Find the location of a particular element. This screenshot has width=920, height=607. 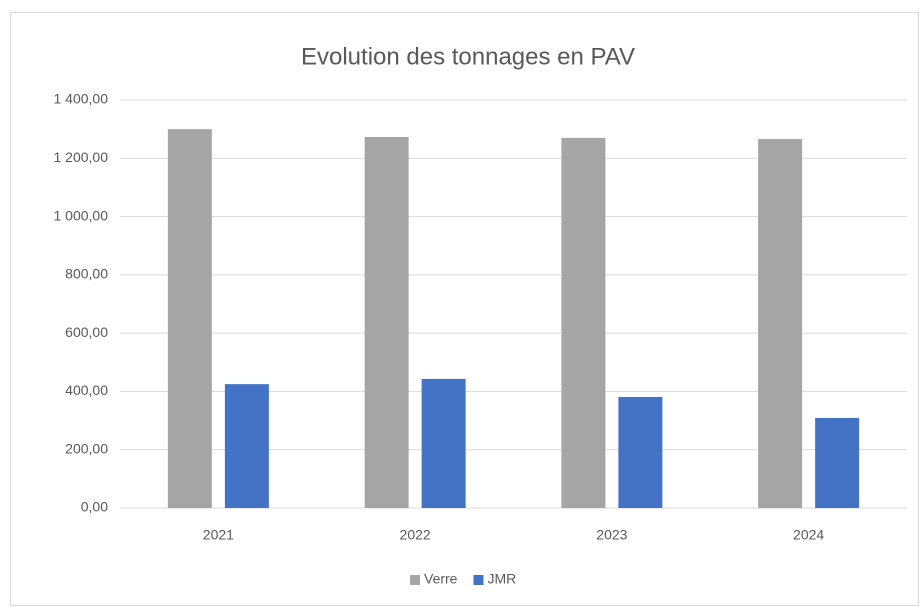

y-tick-label: 1 000,00 is located at coordinates (81, 215).